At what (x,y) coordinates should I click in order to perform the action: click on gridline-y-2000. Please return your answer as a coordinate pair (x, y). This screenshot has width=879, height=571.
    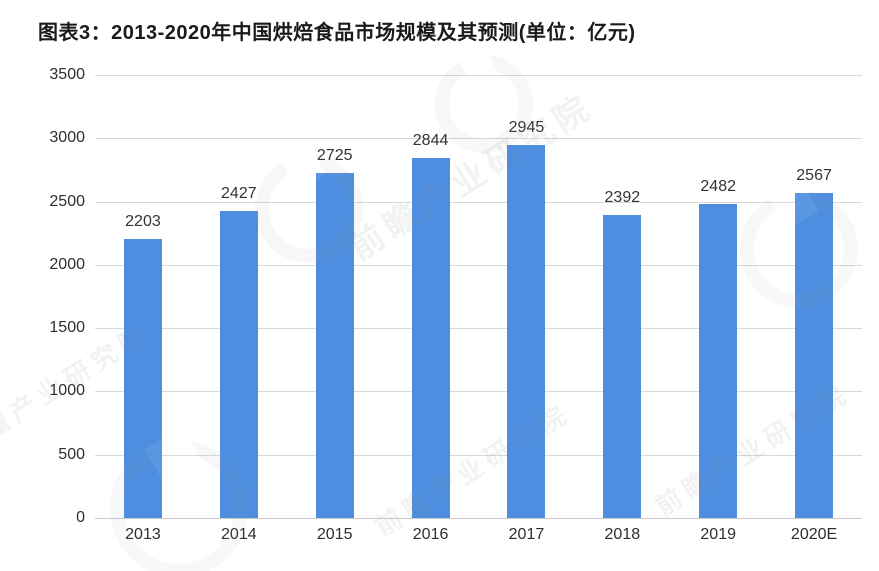
    Looking at the image, I should click on (478, 265).